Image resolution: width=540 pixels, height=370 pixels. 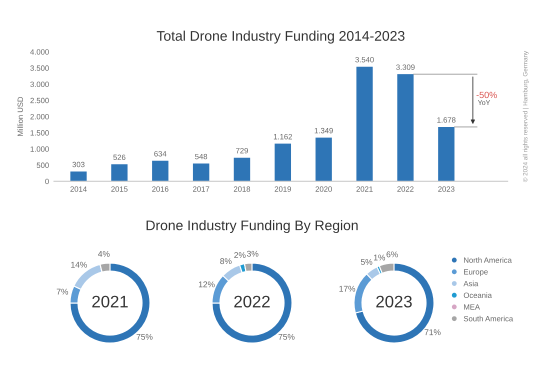 What do you see at coordinates (280, 37) in the screenshot?
I see `chart-title: Total Drone Industry Funding 2014-2023` at bounding box center [280, 37].